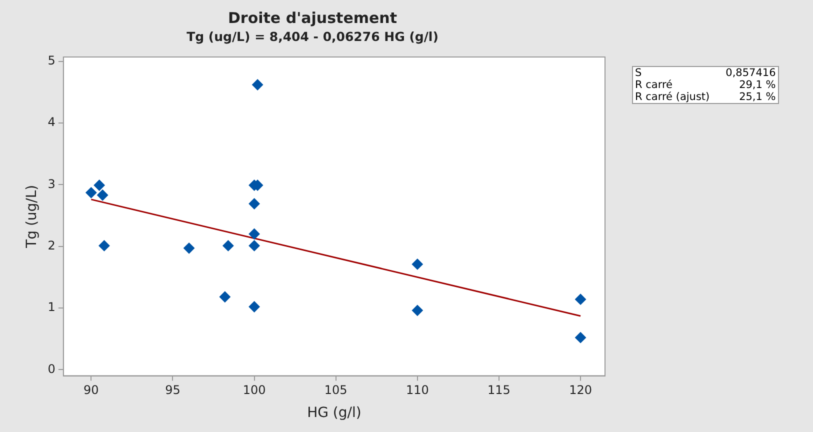 The width and height of the screenshot is (813, 432). I want to click on x-tick-label: 100, so click(254, 390).